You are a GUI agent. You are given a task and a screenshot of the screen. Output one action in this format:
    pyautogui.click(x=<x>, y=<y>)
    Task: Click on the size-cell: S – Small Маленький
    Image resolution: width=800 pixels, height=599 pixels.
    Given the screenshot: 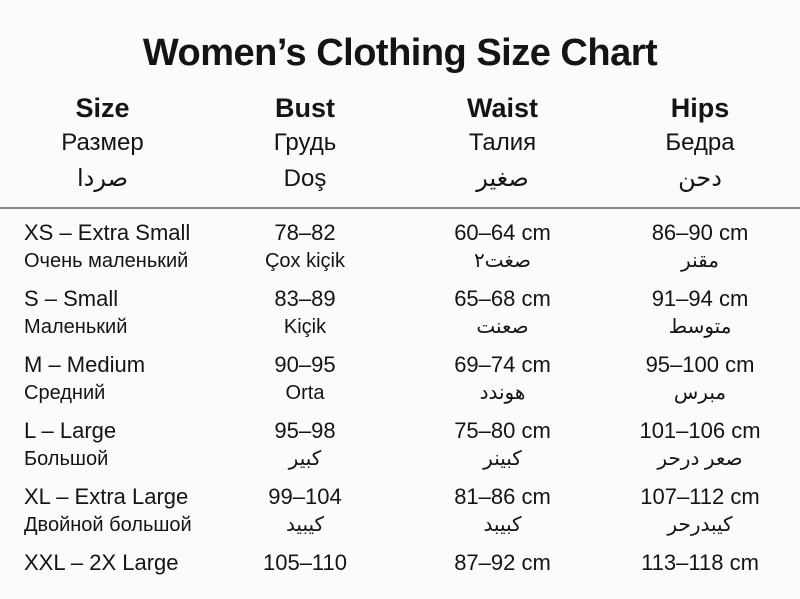 What is the action you would take?
    pyautogui.click(x=102, y=312)
    